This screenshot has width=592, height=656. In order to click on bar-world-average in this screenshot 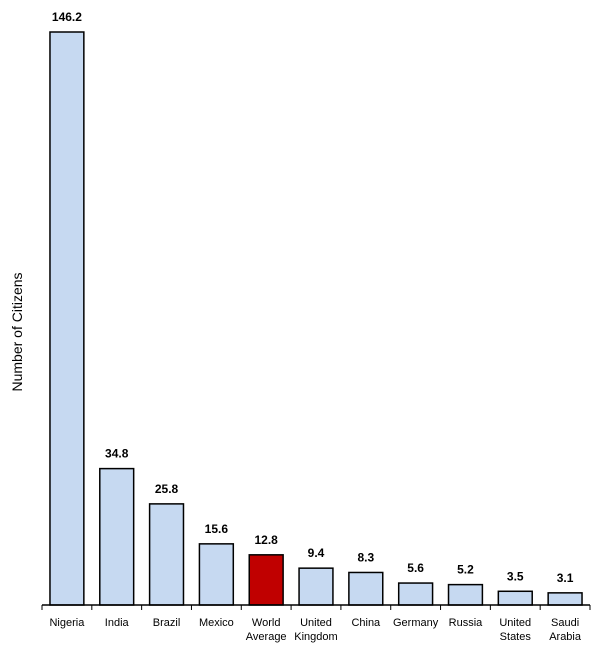, I will do `click(266, 580)`.